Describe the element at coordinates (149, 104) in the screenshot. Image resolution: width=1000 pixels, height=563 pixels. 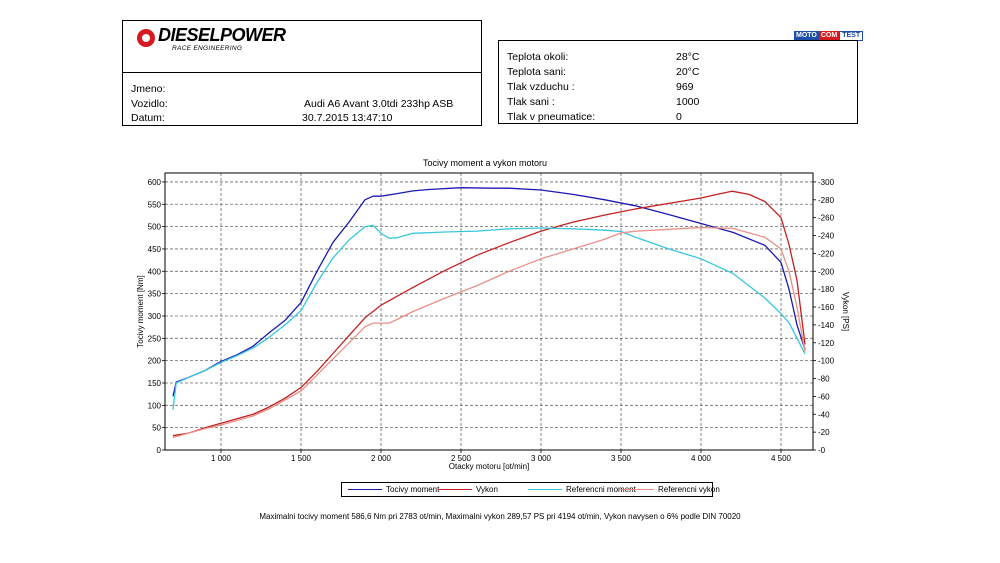
I see `vozidlo-label: Vozidlo:` at that location.